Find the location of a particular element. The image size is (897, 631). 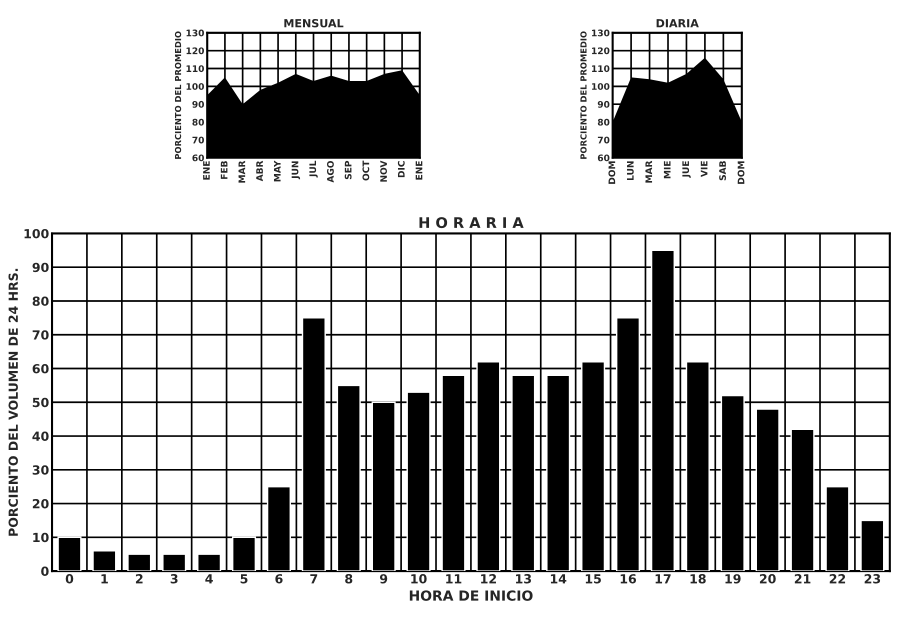

x-tick-label: JUN is located at coordinates (296, 170).